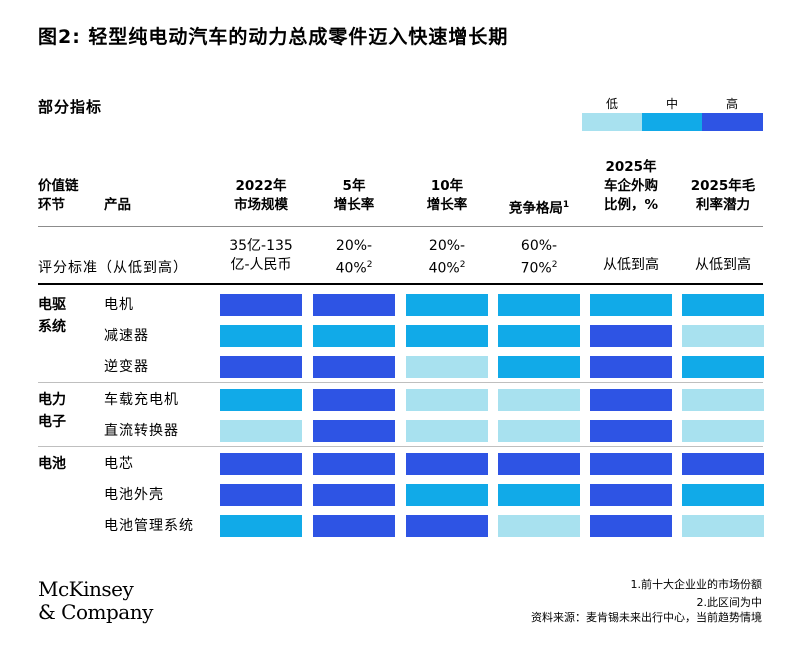 This screenshot has width=800, height=669. What do you see at coordinates (113, 268) in the screenshot?
I see `criteria-label: 评分标准（从低到高）` at bounding box center [113, 268].